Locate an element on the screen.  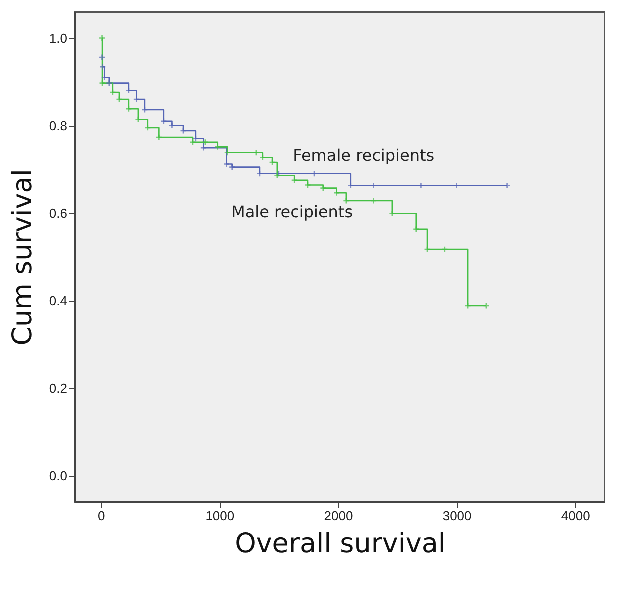
x-tick-label: 4000 is located at coordinates (575, 516).